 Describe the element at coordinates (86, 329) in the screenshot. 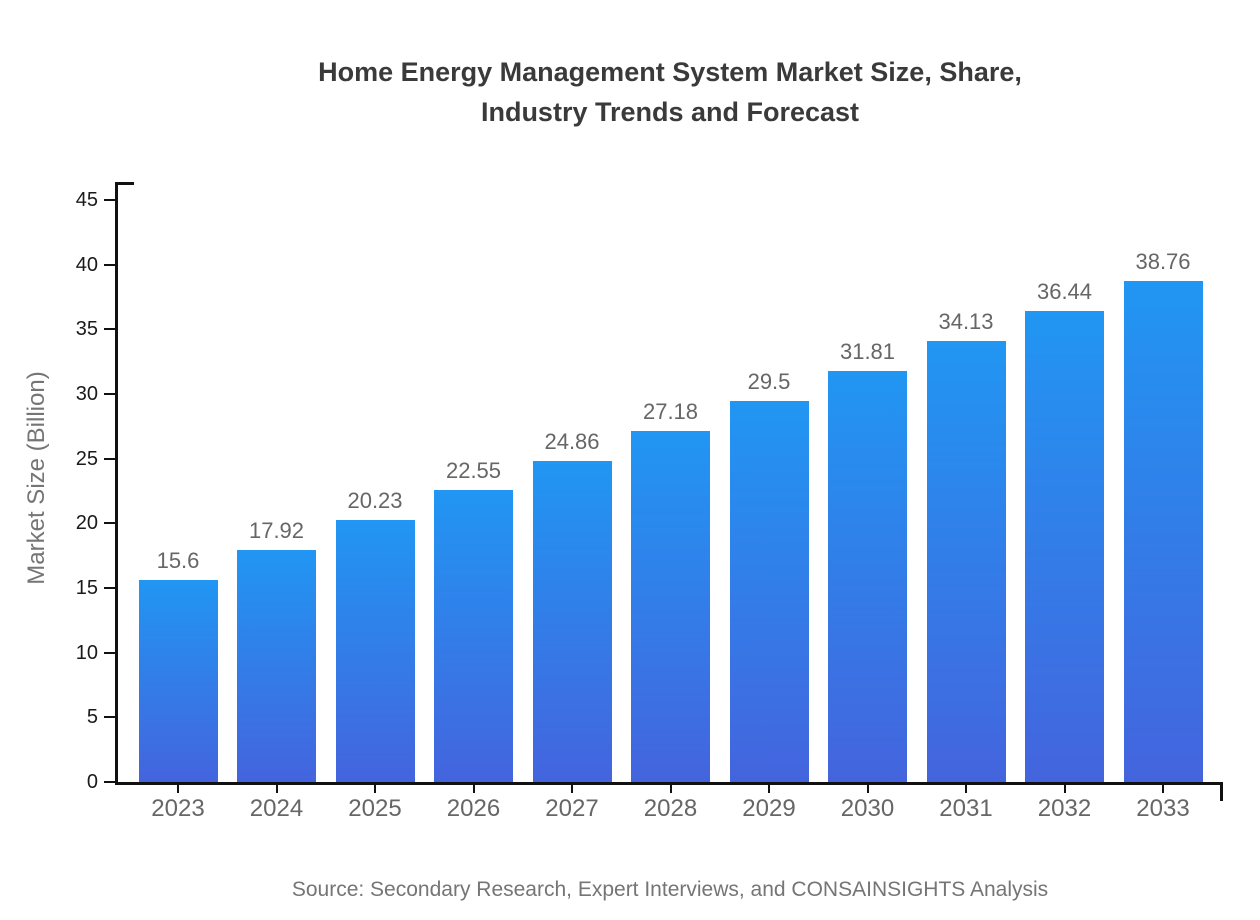

I see `y-tick-label: 35` at that location.